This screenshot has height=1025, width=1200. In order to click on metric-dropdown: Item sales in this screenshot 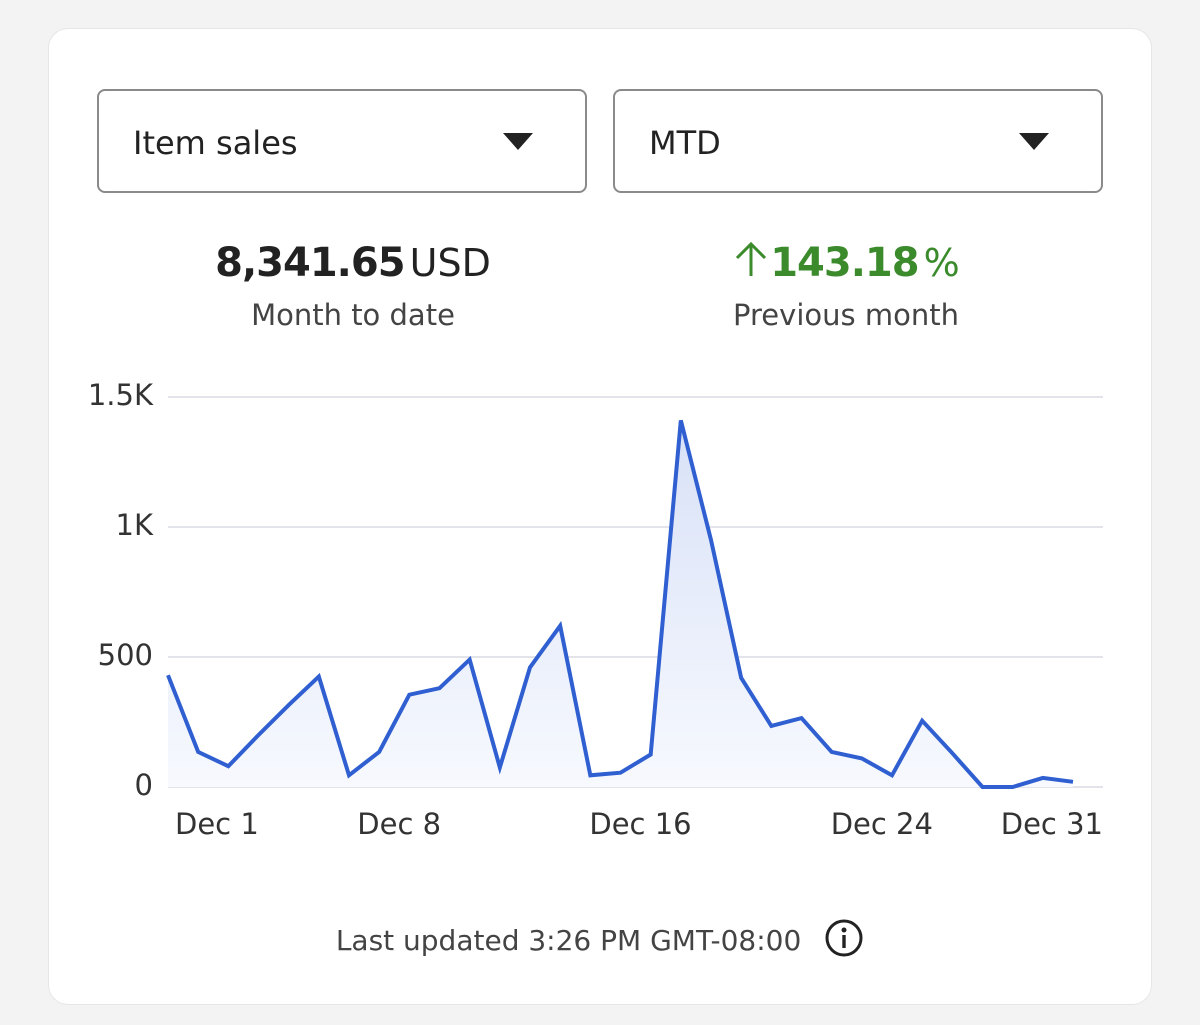, I will do `click(342, 141)`.